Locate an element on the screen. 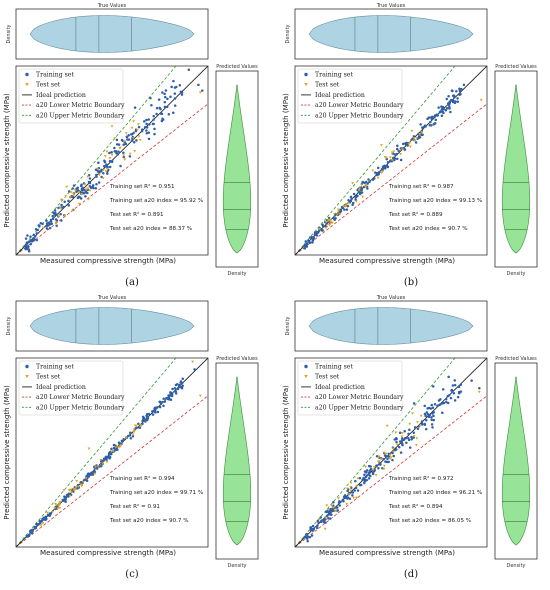 The width and height of the screenshot is (550, 590). stat-train_a20: Training set a20 index = 99.71 % is located at coordinates (156, 493).